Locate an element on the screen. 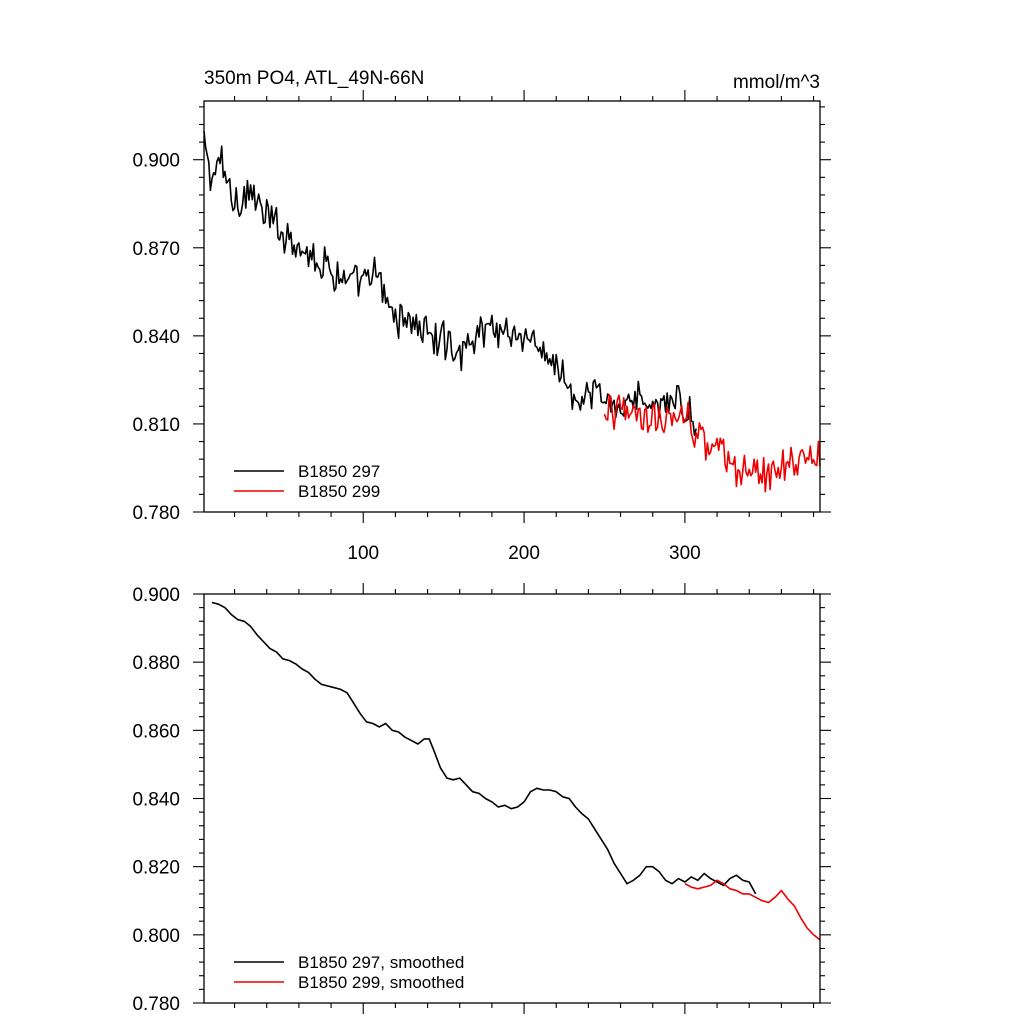  top-panel-title: 350m PO4, ATL_49N-66N is located at coordinates (314, 78).